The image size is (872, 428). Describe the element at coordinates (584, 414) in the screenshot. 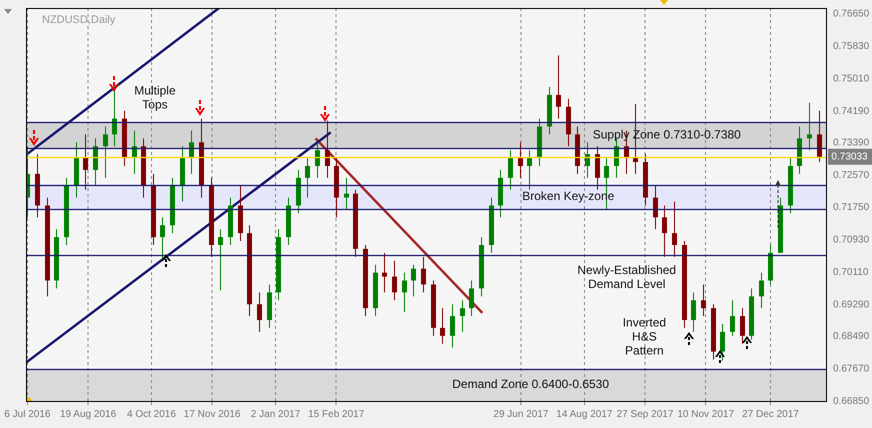

I see `x-tick-label: 14 Aug 2017` at that location.